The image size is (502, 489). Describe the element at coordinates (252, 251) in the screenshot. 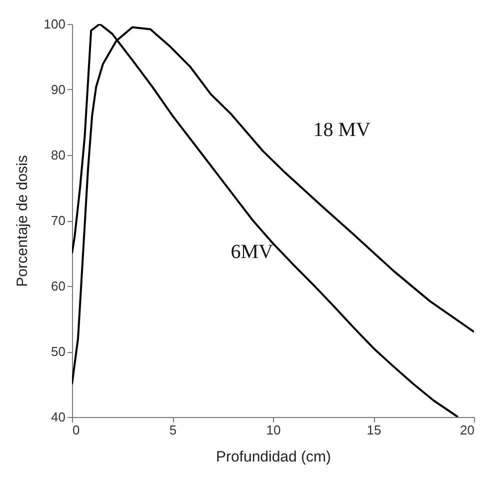

I see `series-label: 6MV` at that location.